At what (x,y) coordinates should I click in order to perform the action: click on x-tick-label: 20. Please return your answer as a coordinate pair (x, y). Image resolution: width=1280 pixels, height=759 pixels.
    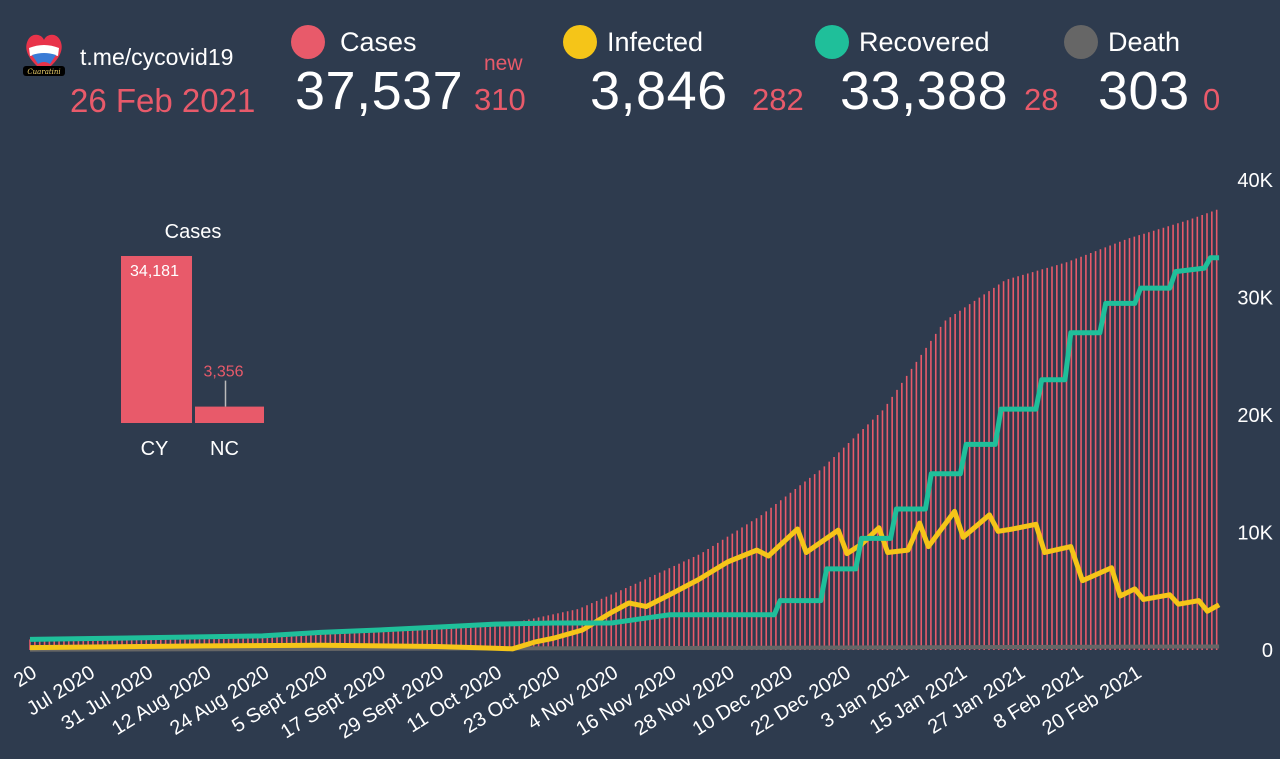
    Looking at the image, I should click on (25, 677).